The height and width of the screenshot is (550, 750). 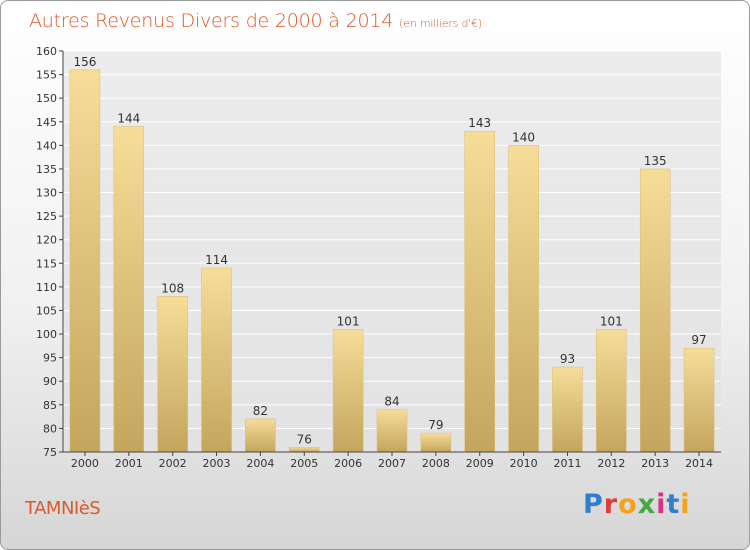 What do you see at coordinates (260, 411) in the screenshot?
I see `data-label-2004: 82` at bounding box center [260, 411].